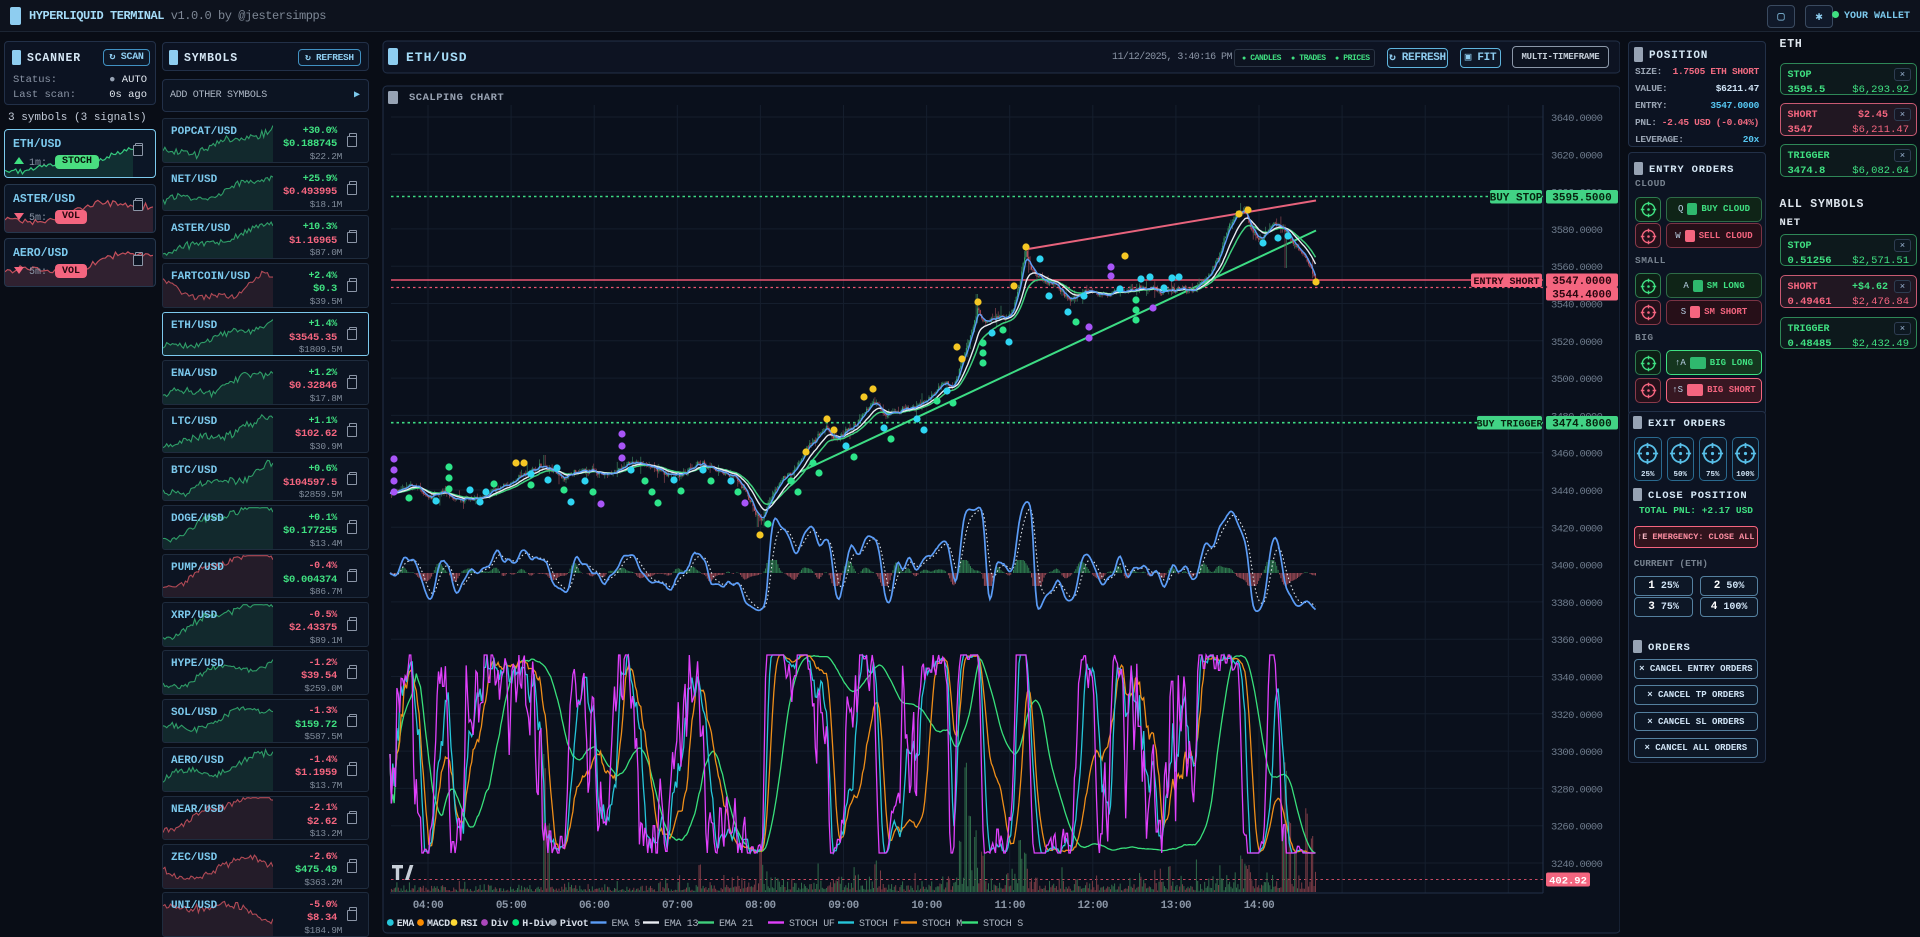  Describe the element at coordinates (1577, 790) in the screenshot. I see `svg-text: 3280.0000` at that location.